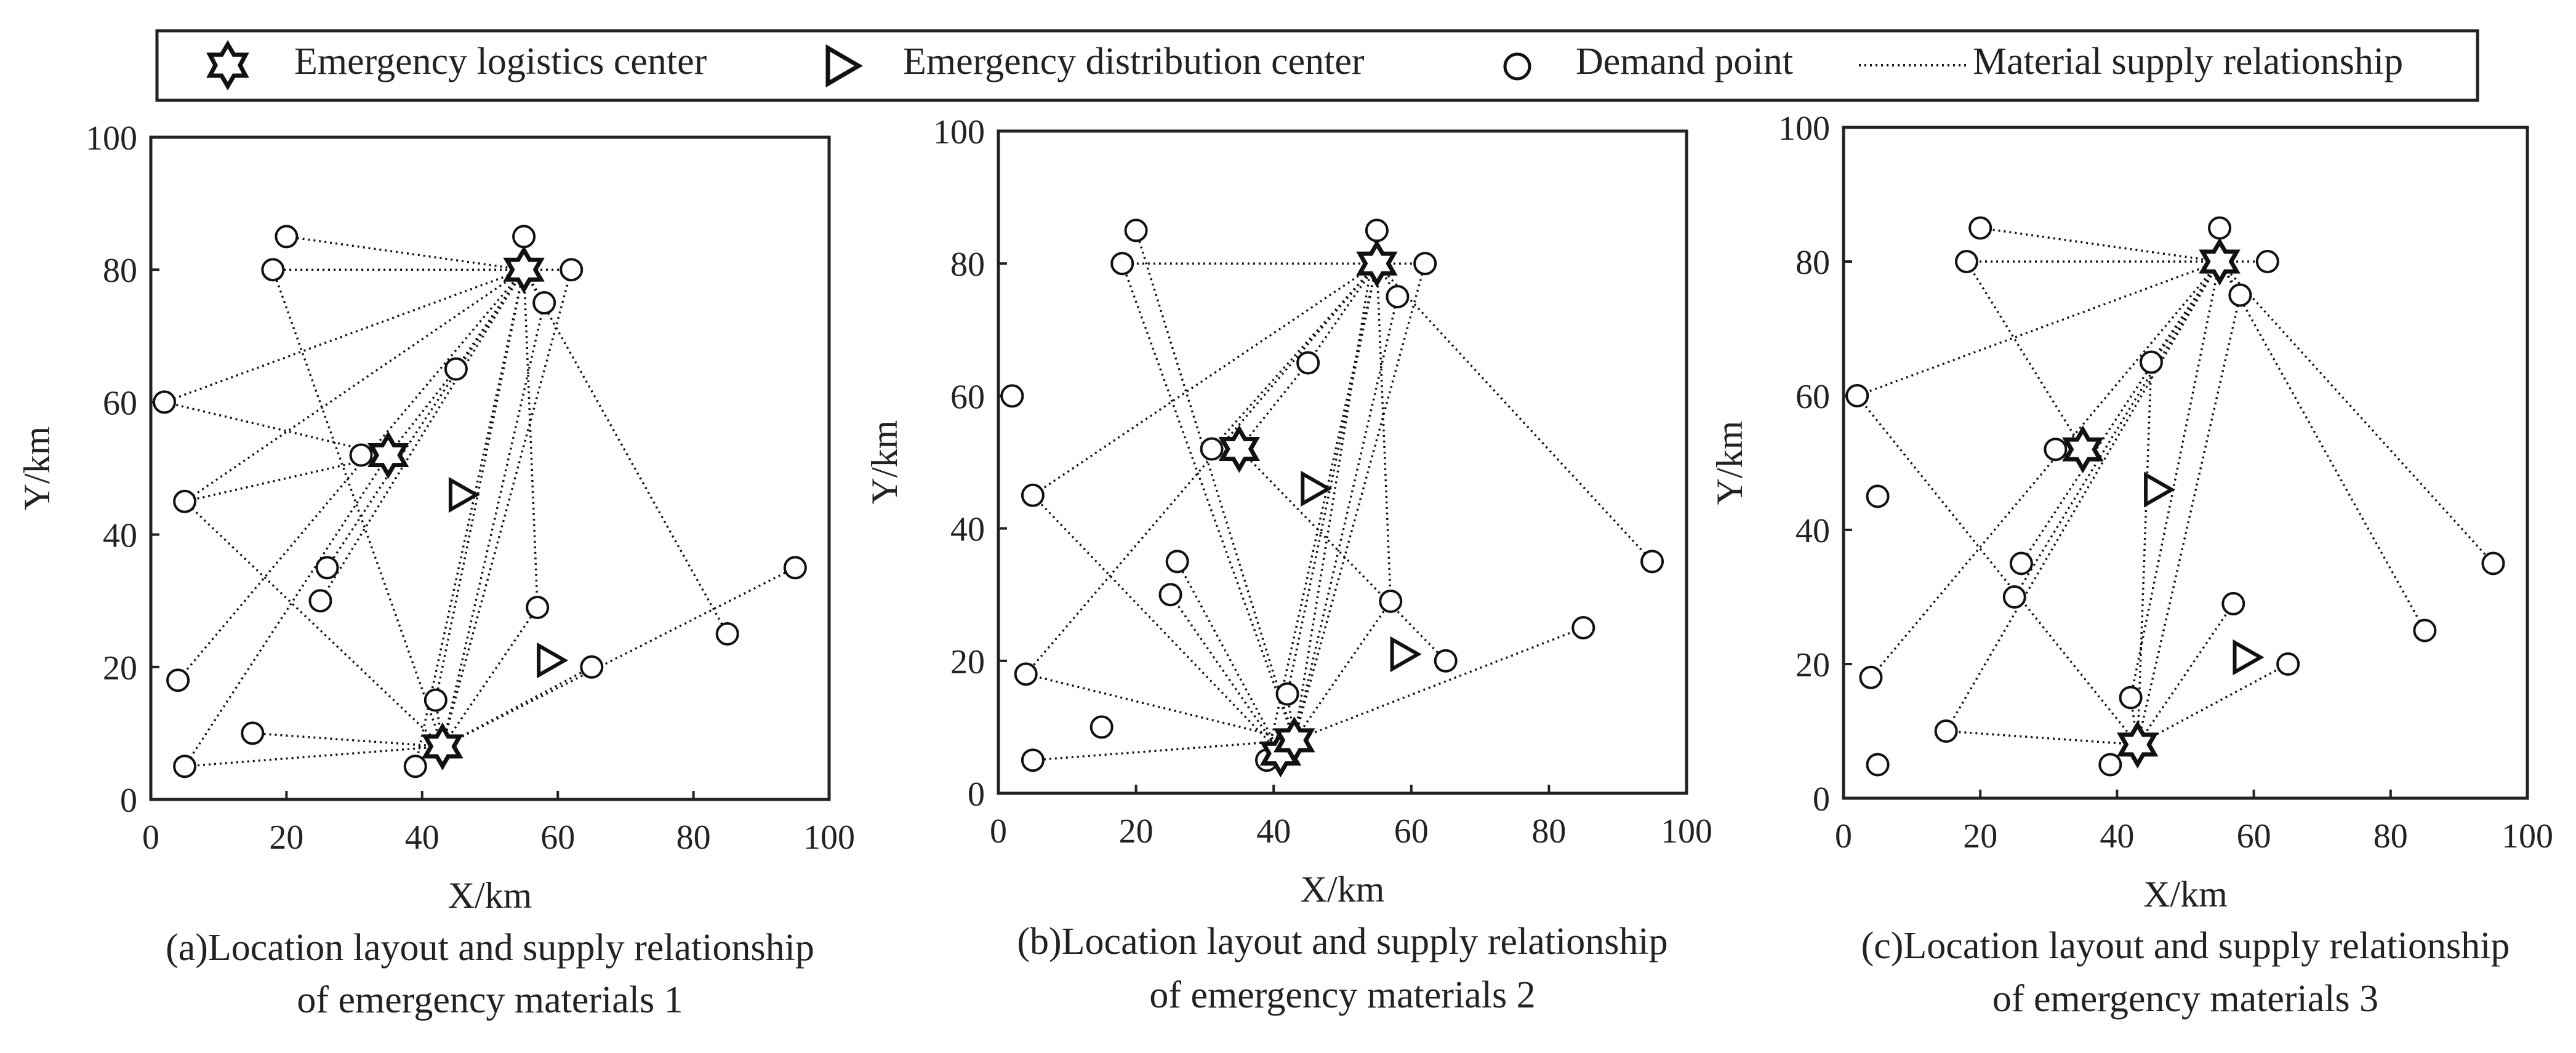  What do you see at coordinates (1684, 62) in the screenshot?
I see `legend-label: Demand point` at bounding box center [1684, 62].